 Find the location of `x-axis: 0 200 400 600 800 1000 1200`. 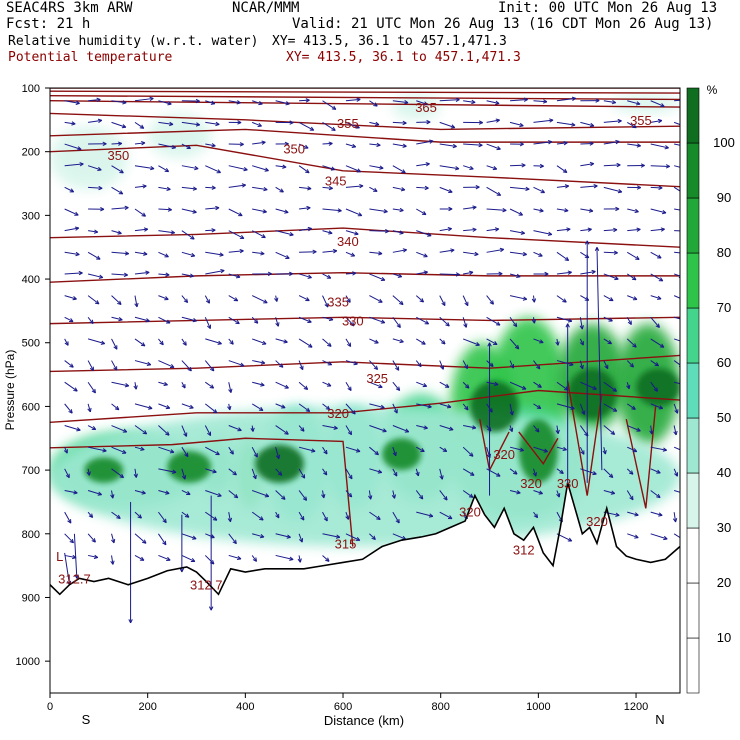

x-axis: 0 200 400 600 800 1000 1200 is located at coordinates (347, 703).